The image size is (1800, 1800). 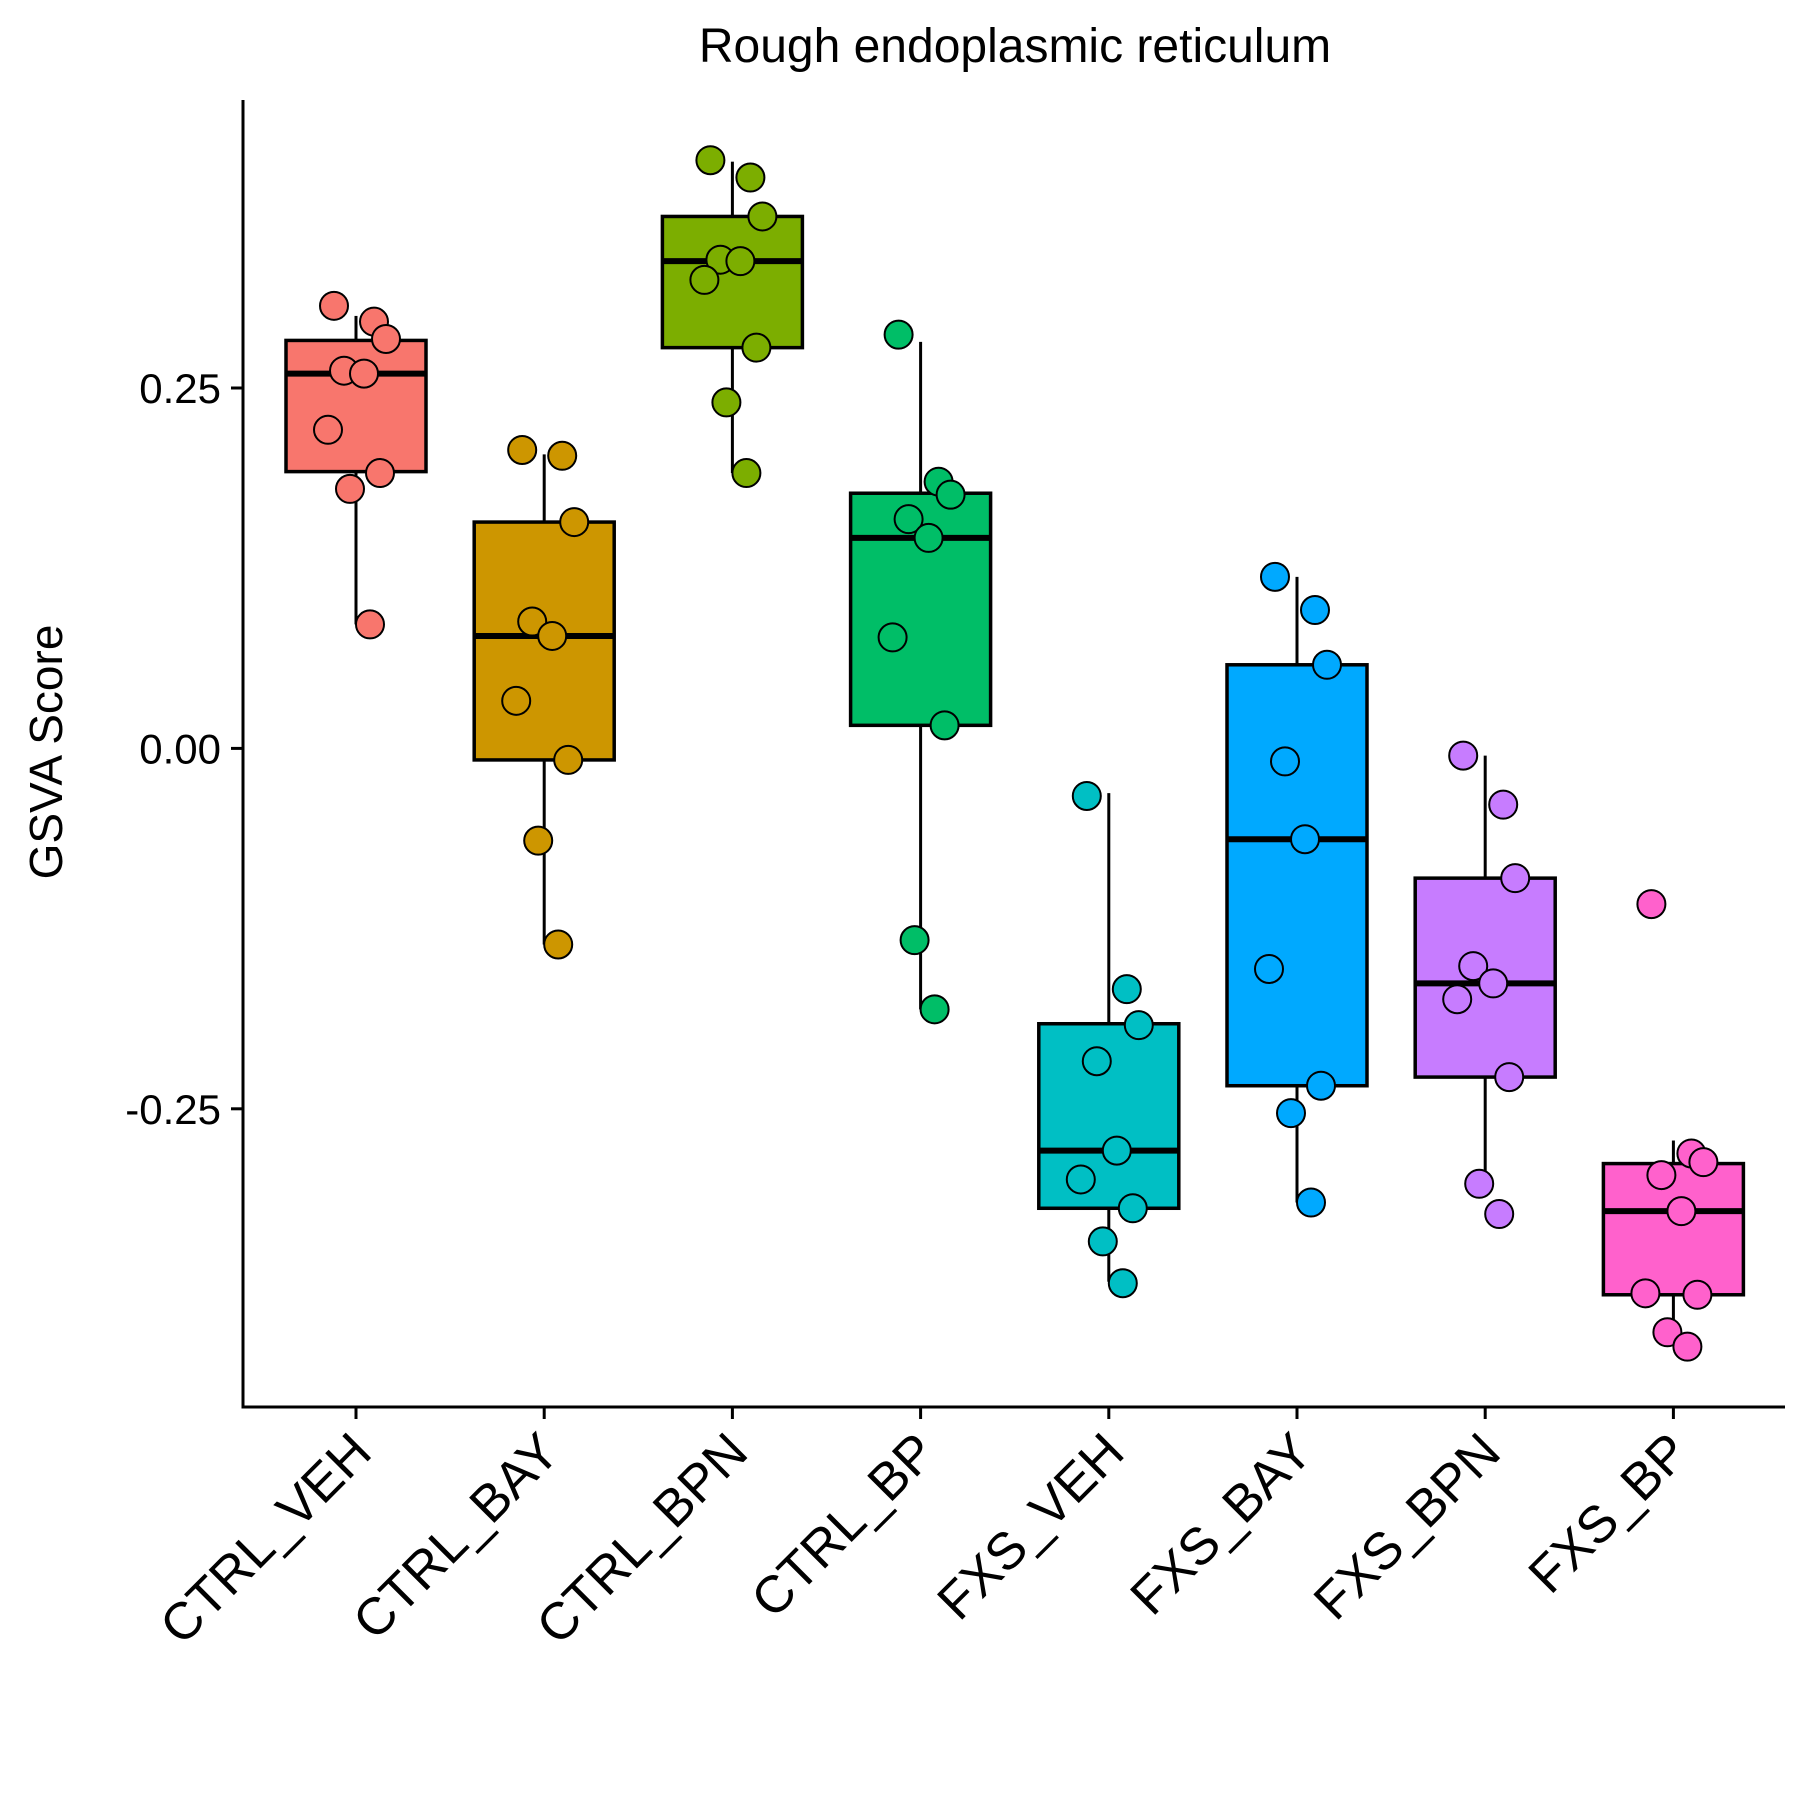 I want to click on x-tick-label: CTRL_VEH, so click(x=265, y=1538).